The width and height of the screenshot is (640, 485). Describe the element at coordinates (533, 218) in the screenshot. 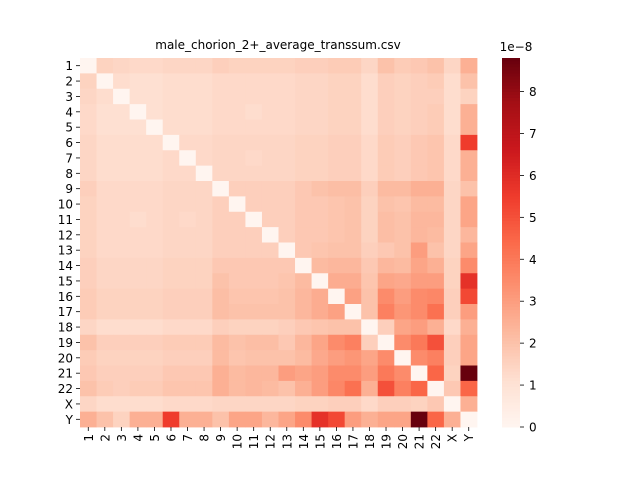

I see `colorbar-tick-label: 5` at that location.